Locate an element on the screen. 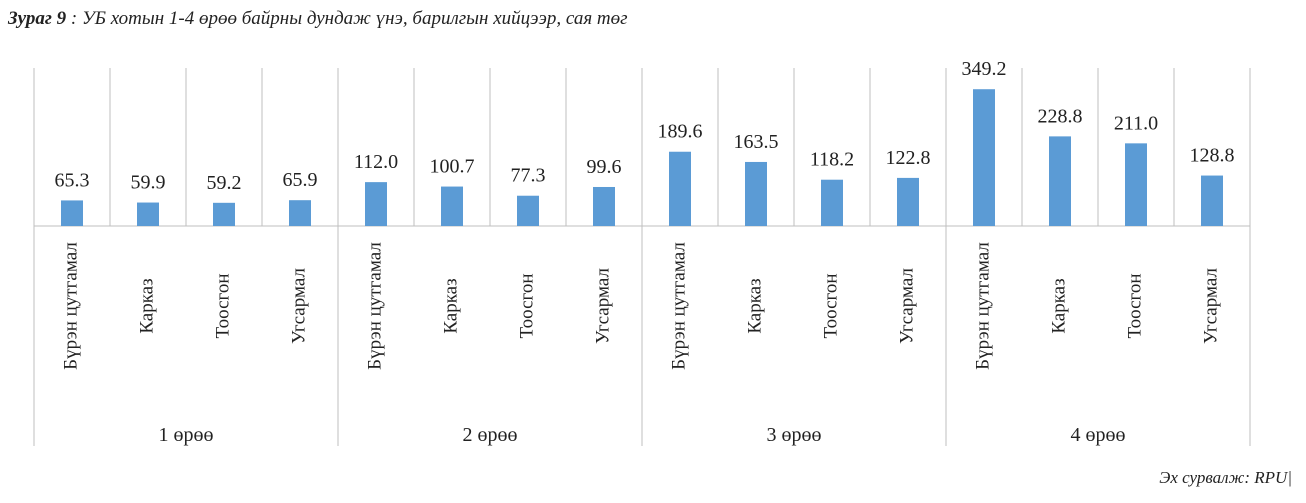  group-label: 1 өрөө is located at coordinates (186, 435).